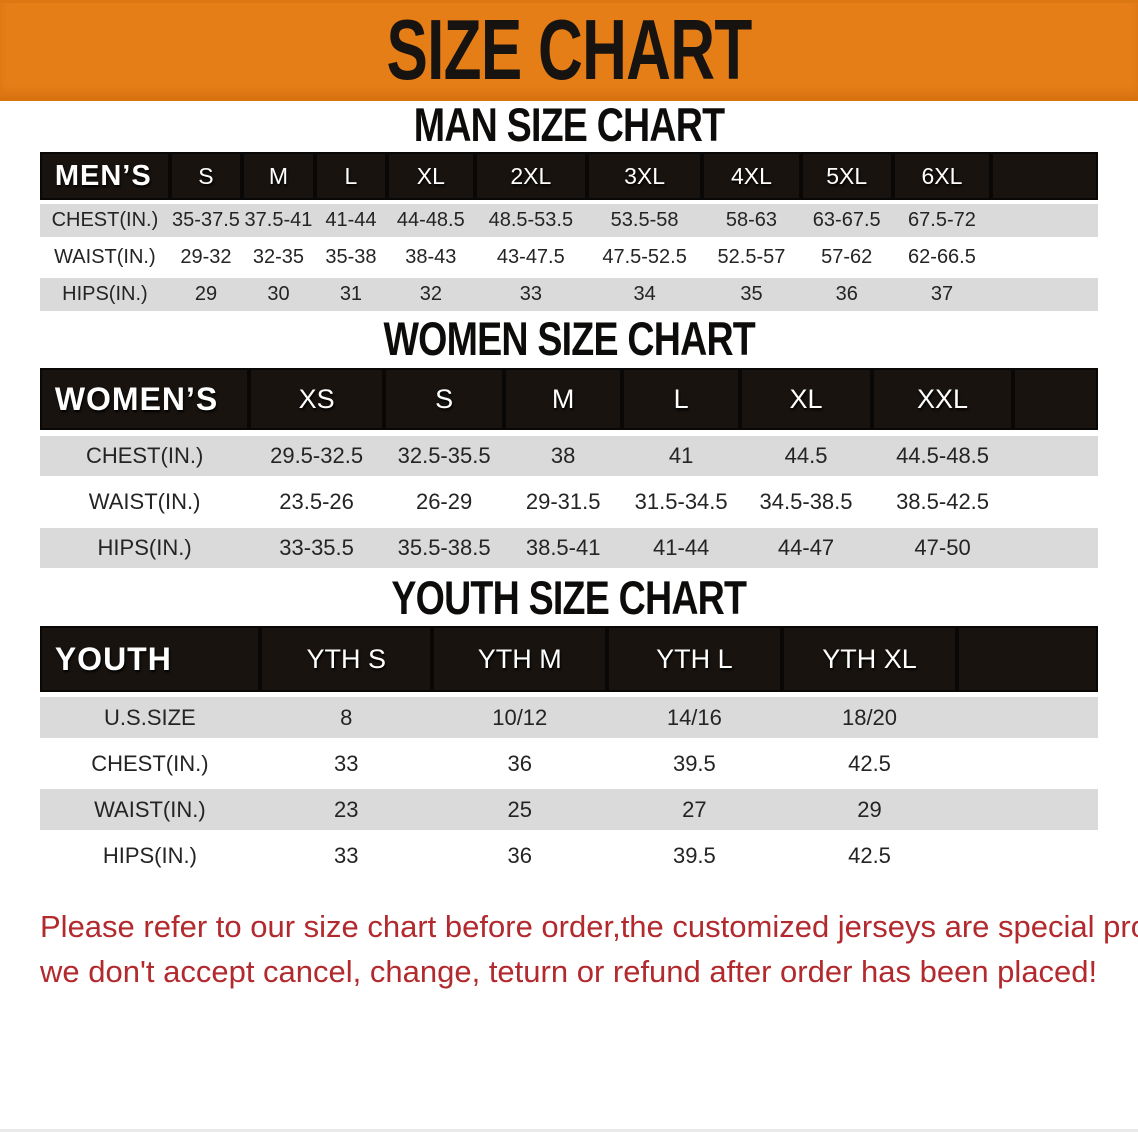 The image size is (1138, 1132). I want to click on women-section-heading: WOMEN SIZE CHART, so click(569, 338).